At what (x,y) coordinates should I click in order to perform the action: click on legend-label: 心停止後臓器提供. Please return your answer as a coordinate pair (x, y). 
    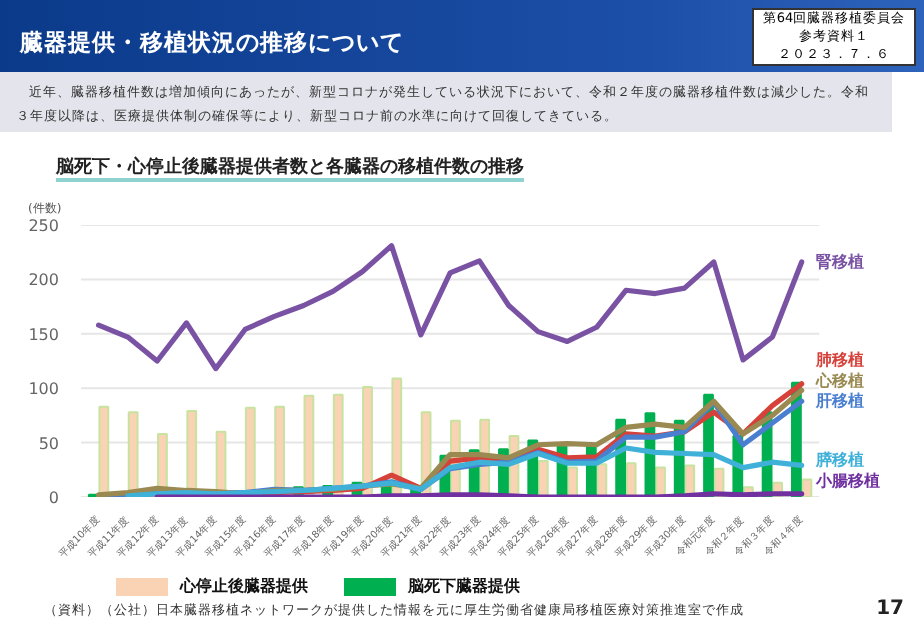
    Looking at the image, I should click on (244, 586).